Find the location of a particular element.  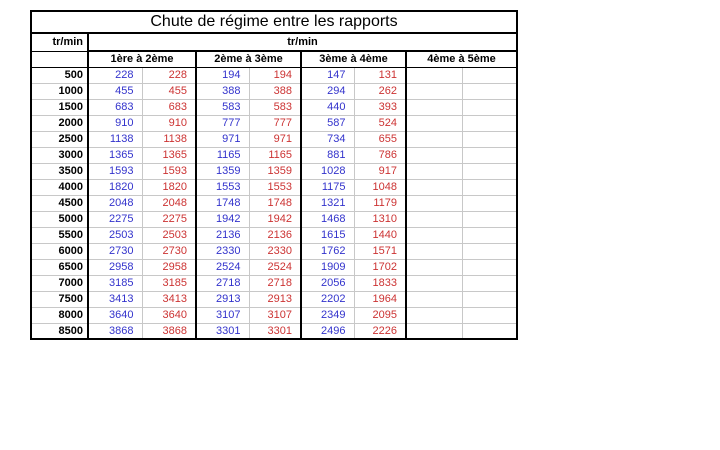

value-cell: 1468 is located at coordinates (328, 219).